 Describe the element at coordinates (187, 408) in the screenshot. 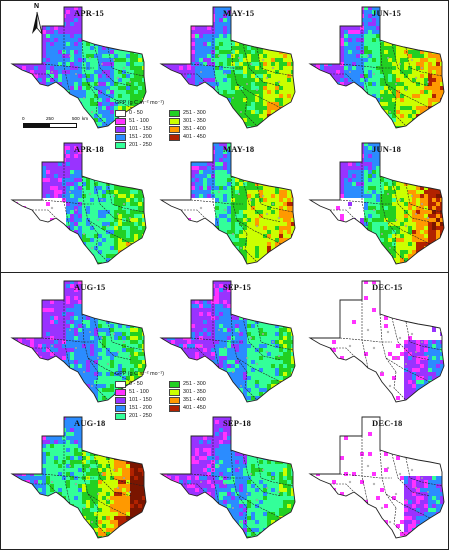

I see `legend-item: 401 - 450` at that location.